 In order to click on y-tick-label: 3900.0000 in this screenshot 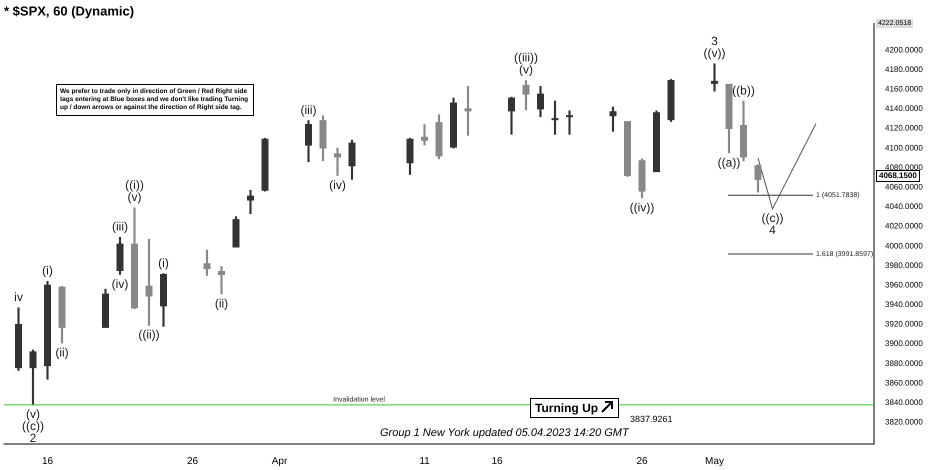, I will do `click(904, 343)`.